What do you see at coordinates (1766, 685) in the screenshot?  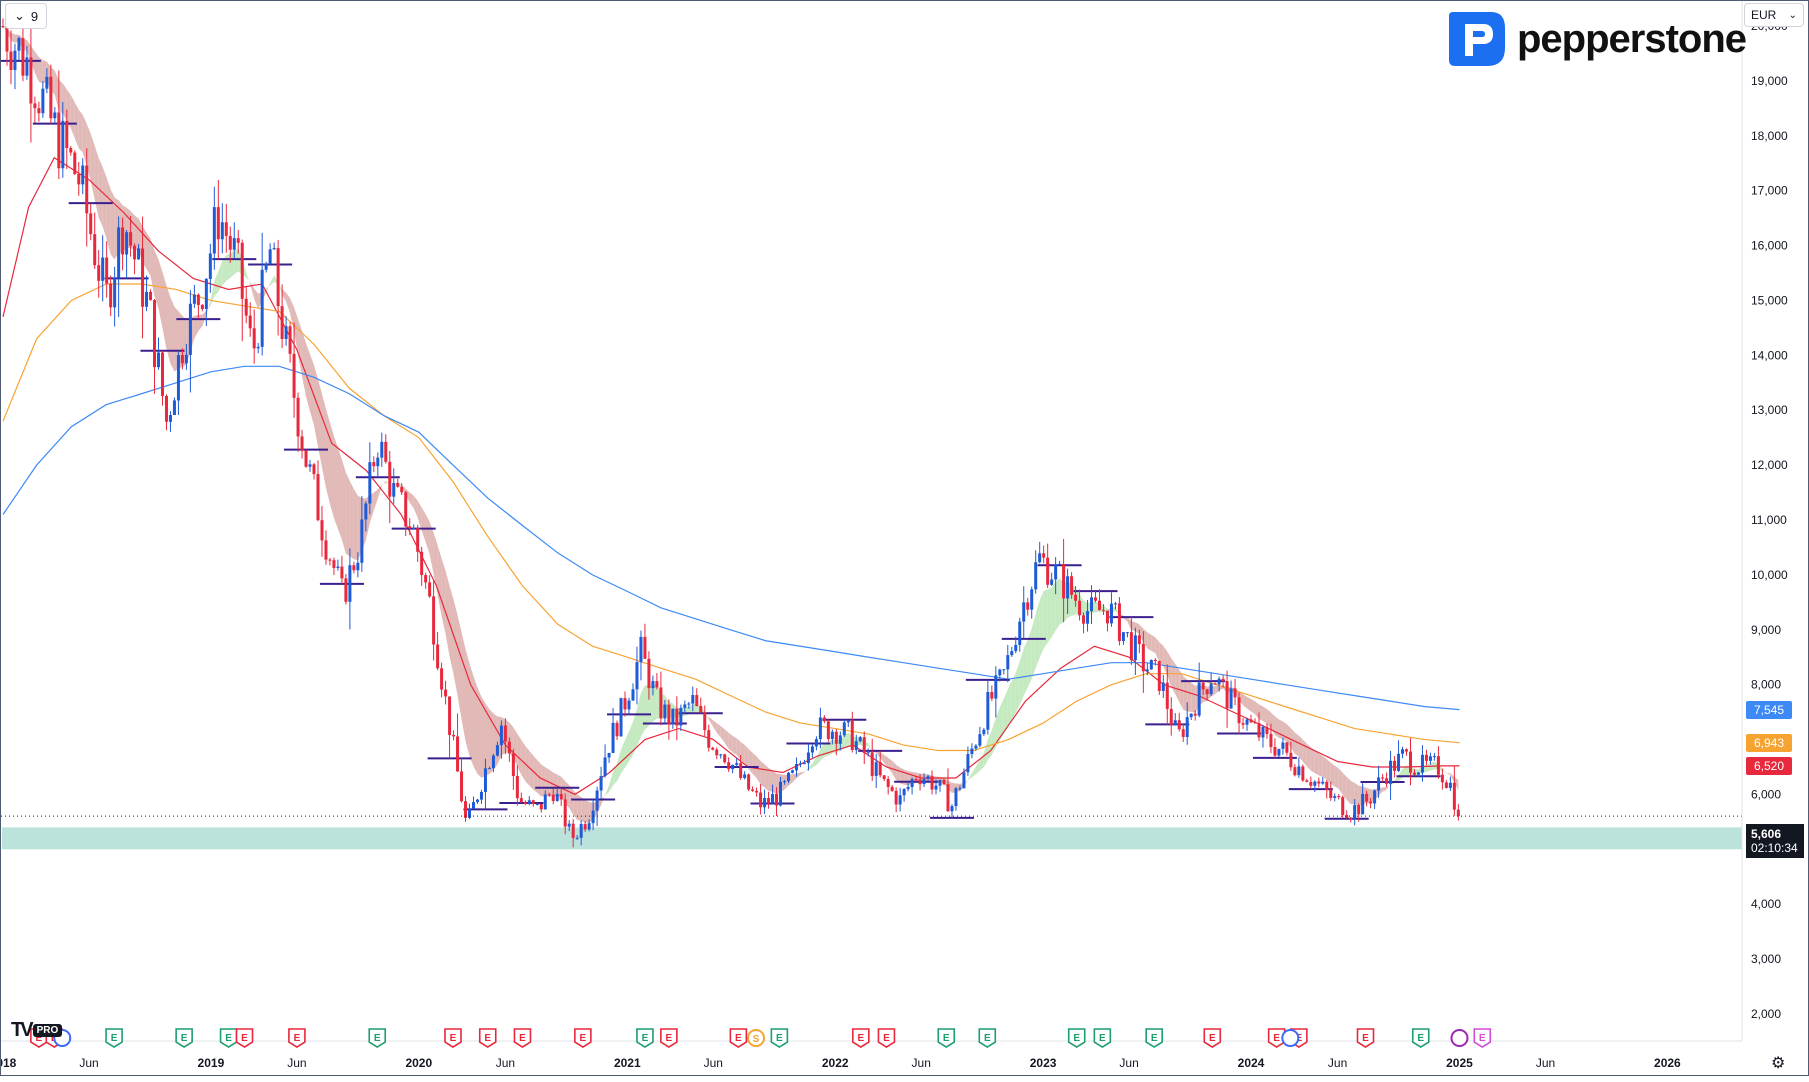 I see `y-tick-label: 8,000` at bounding box center [1766, 685].